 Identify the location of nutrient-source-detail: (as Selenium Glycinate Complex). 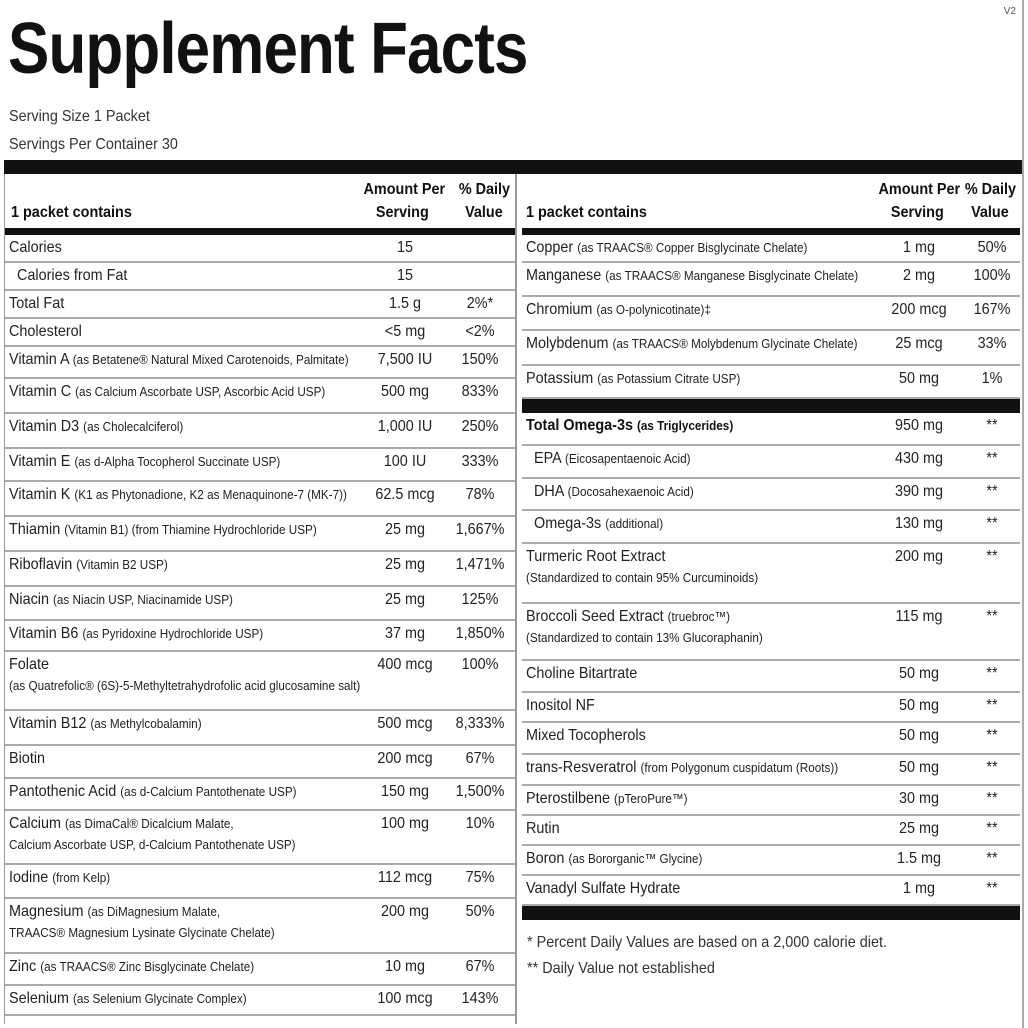
(160, 998).